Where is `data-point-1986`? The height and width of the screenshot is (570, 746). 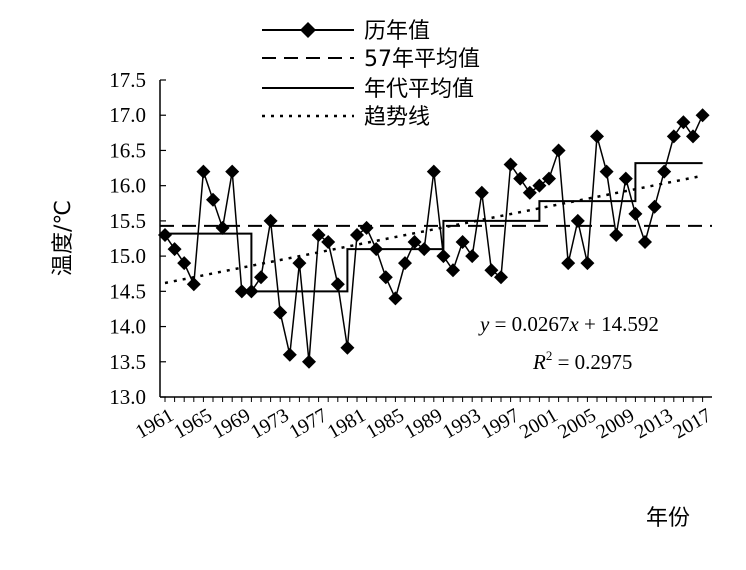 data-point-1986 is located at coordinates (405, 263).